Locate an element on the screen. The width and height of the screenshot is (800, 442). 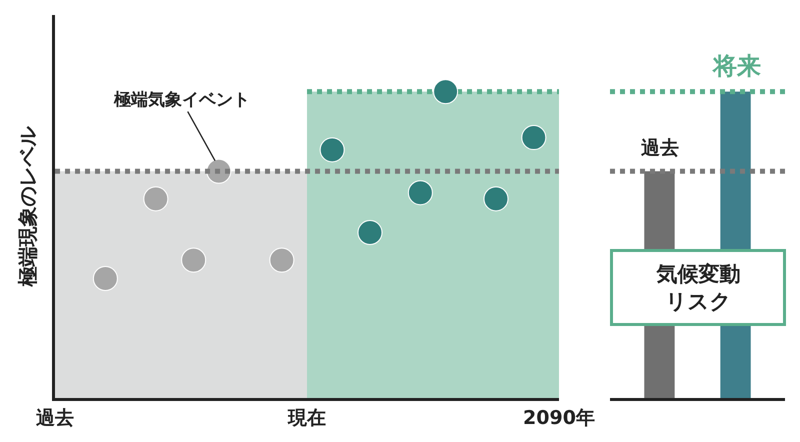
ref-line-label: 将来 is located at coordinates (736, 66).